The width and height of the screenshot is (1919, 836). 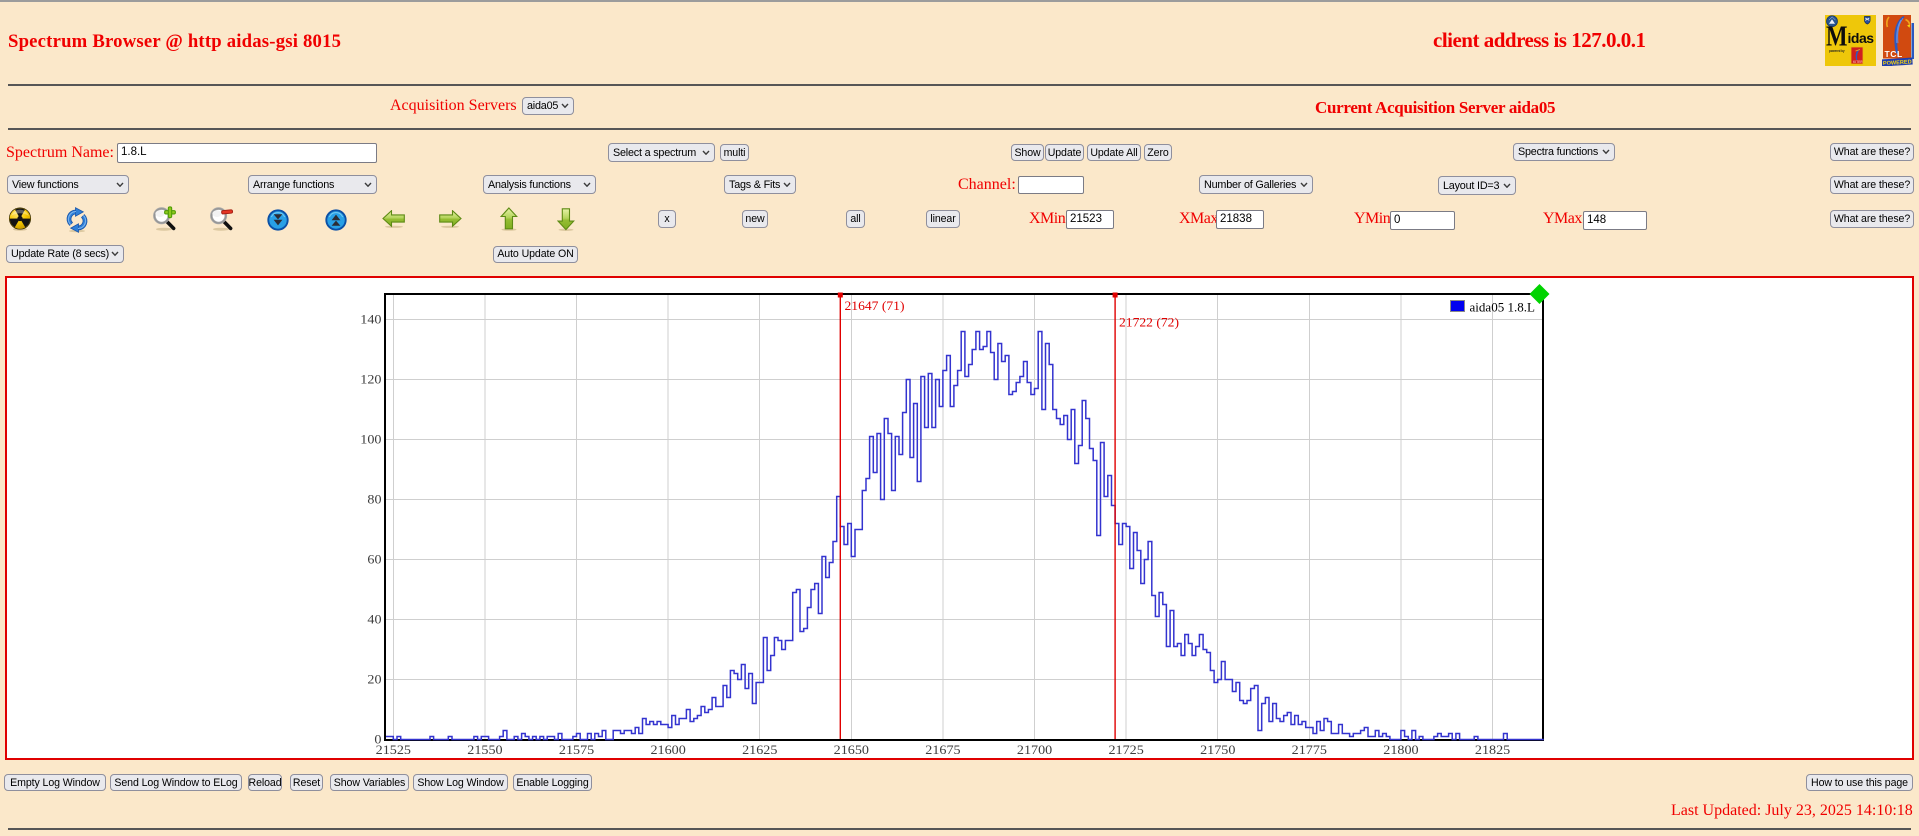 I want to click on svg-text: 80, so click(x=374, y=500).